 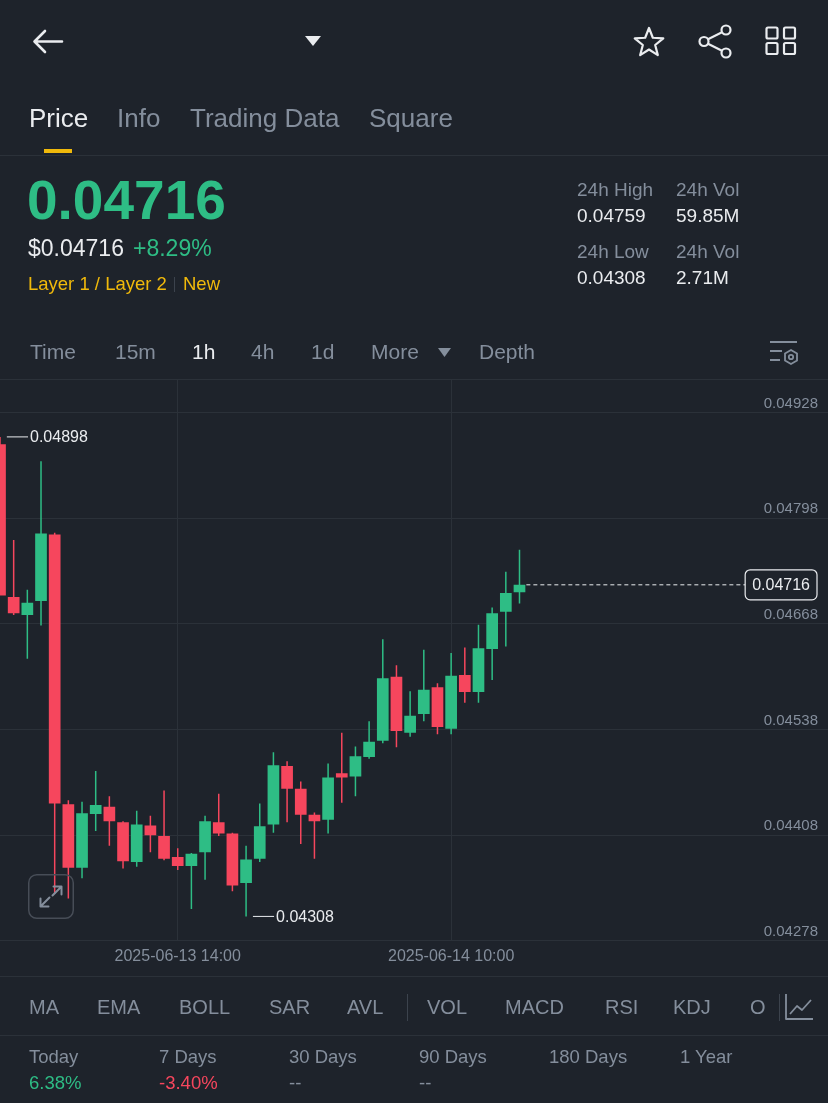 What do you see at coordinates (135, 352) in the screenshot?
I see `text: 15m` at bounding box center [135, 352].